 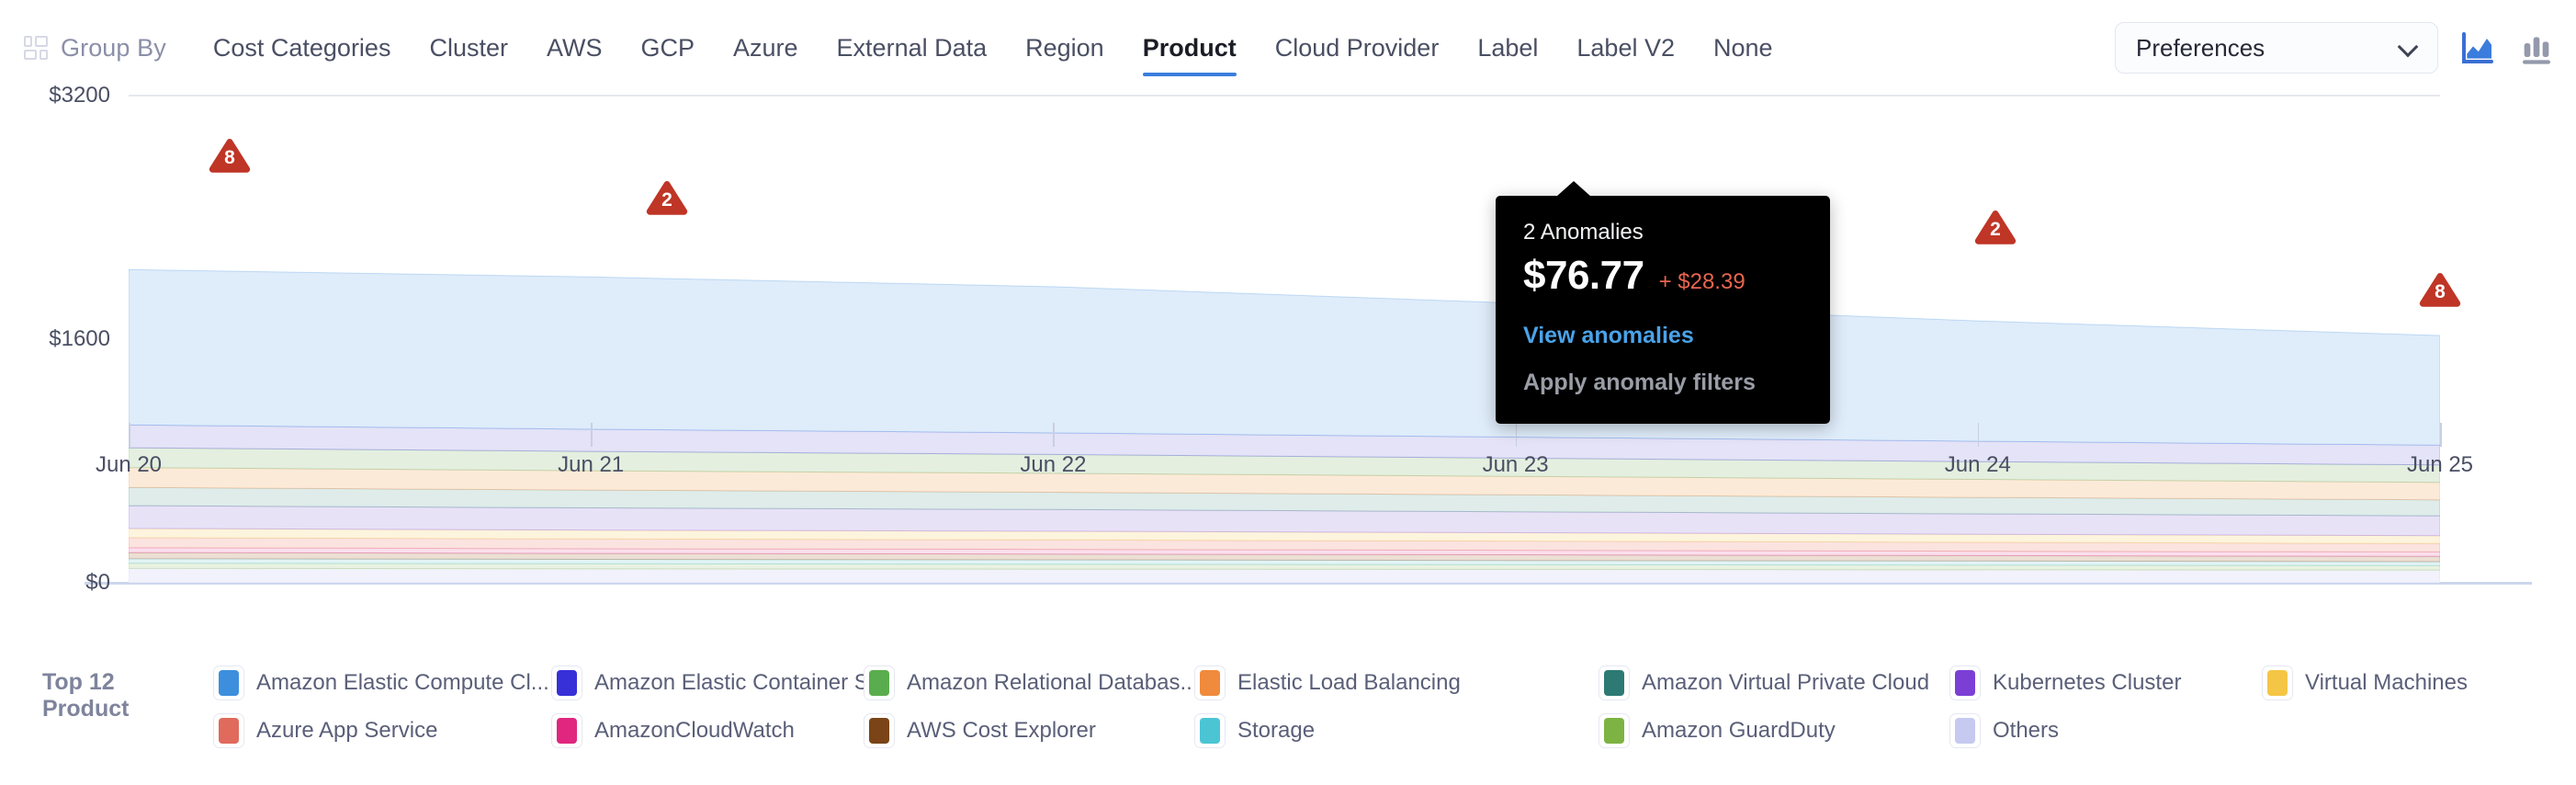 I want to click on legend-label: Amazon Virtual Private Cloud, so click(x=1786, y=682).